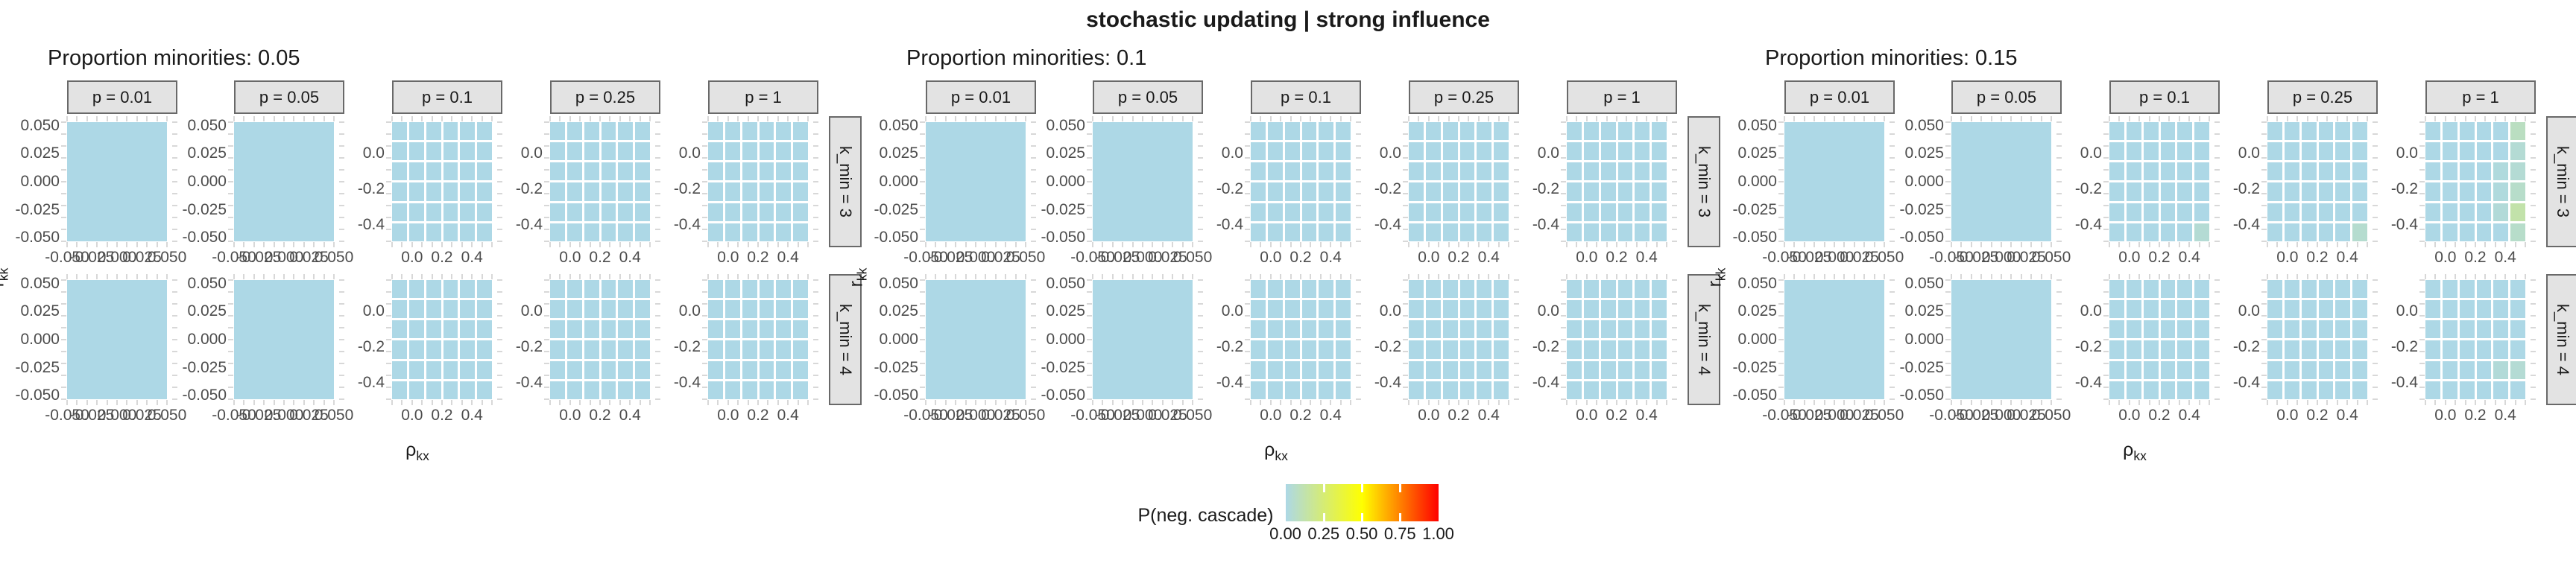 The height and width of the screenshot is (572, 2576). Describe the element at coordinates (207, 125) in the screenshot. I see `y-tick-label: 0.050` at that location.